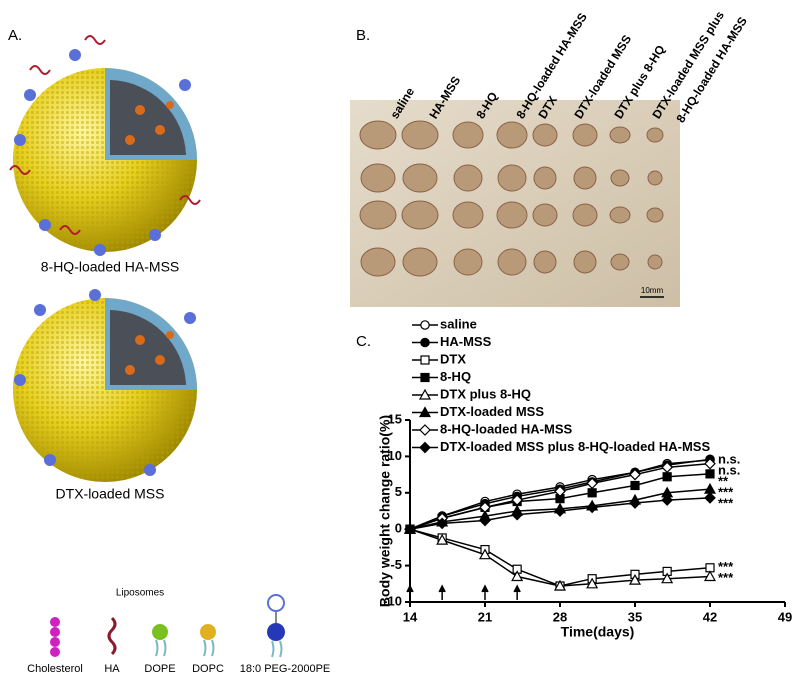 The height and width of the screenshot is (689, 800). What do you see at coordinates (398, 491) in the screenshot?
I see `y-tick-label: 5` at bounding box center [398, 491].